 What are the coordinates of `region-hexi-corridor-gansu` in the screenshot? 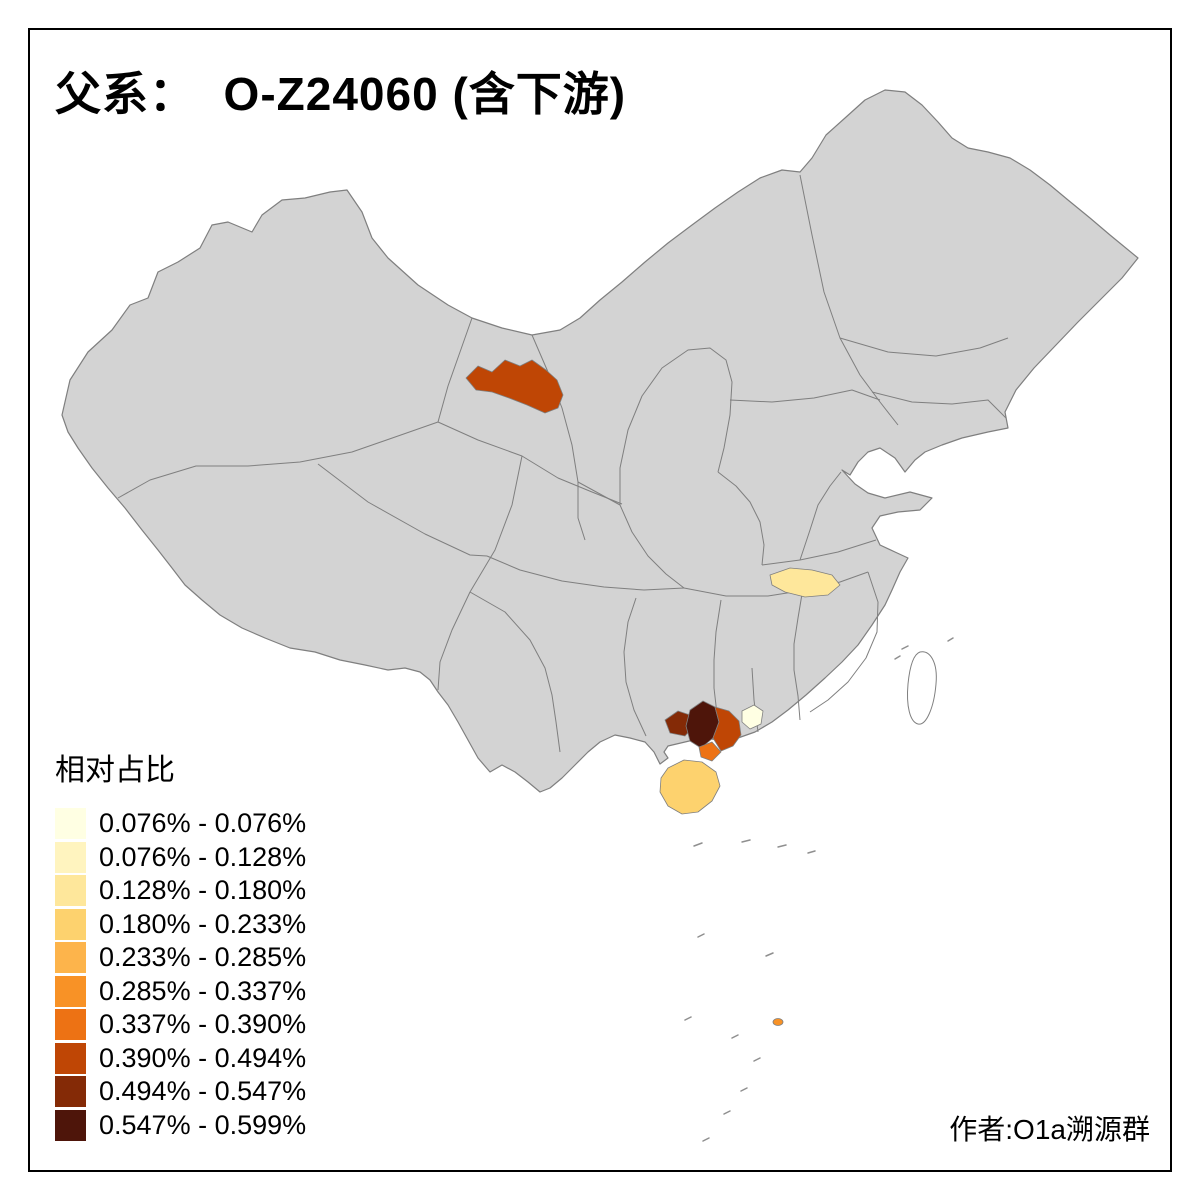 It's located at (514, 386).